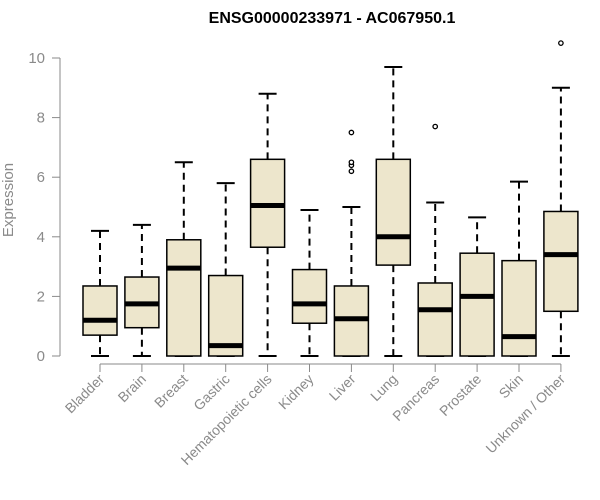  I want to click on x-tick-label: Skin, so click(511, 386).